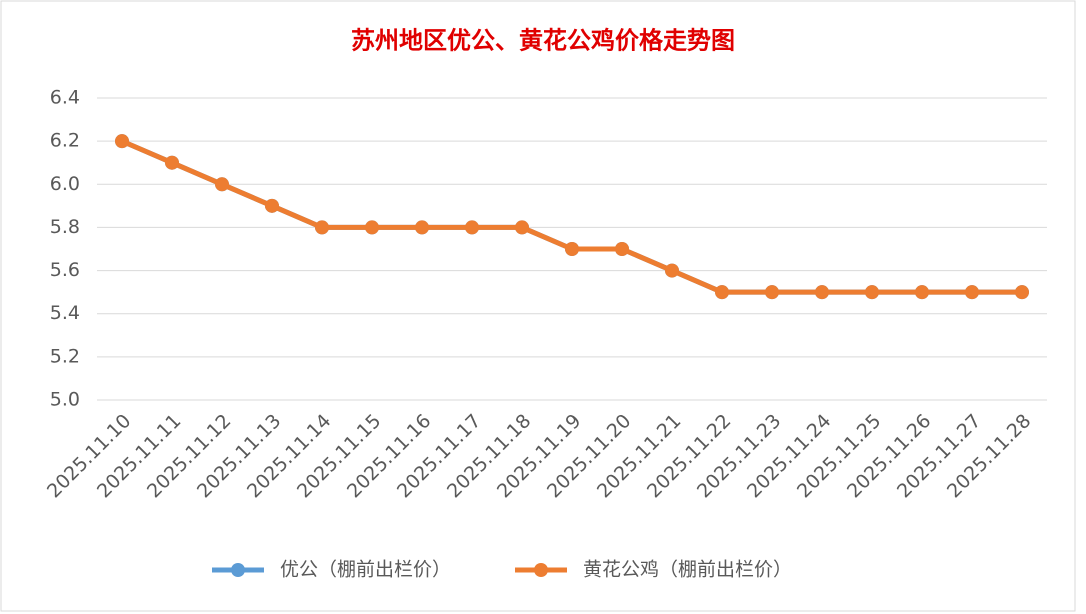  What do you see at coordinates (65, 184) in the screenshot?
I see `y-tick-label: 6.0` at bounding box center [65, 184].